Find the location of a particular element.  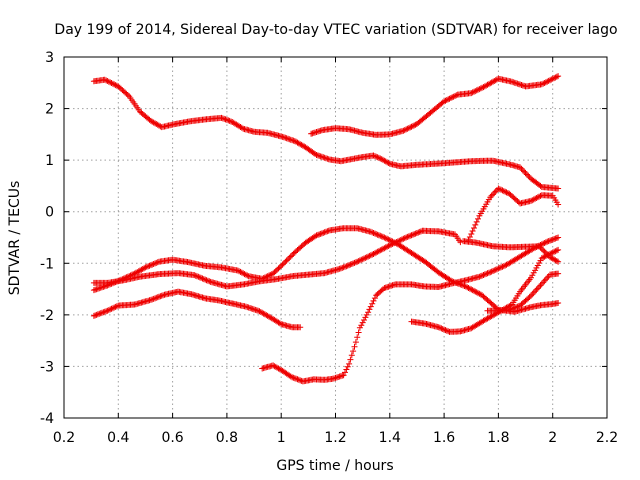

x-tick-label: 1.6 is located at coordinates (444, 438).